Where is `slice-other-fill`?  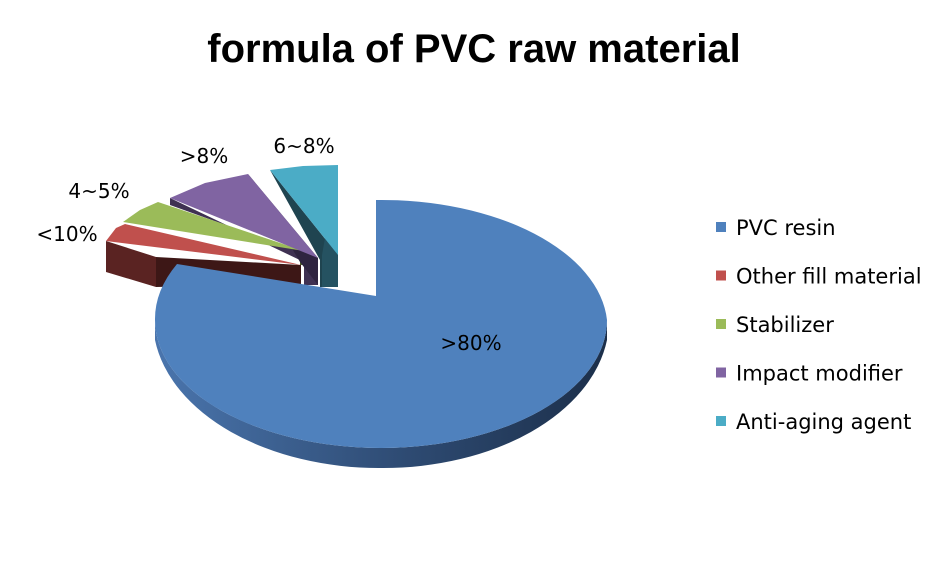
slice-other-fill is located at coordinates (203, 244).